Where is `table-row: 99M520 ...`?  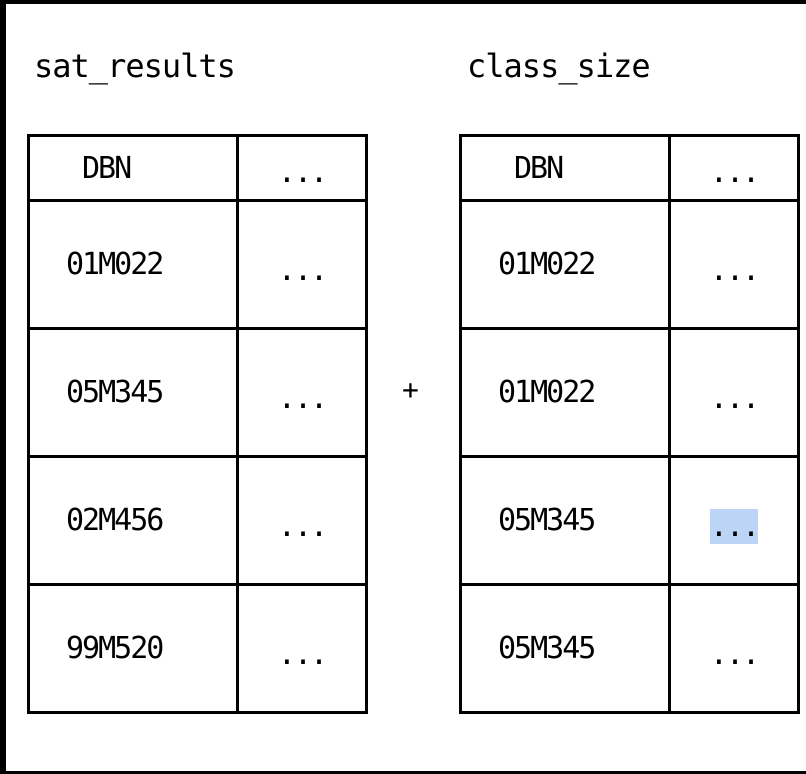
table-row: 99M520 ... is located at coordinates (197, 648).